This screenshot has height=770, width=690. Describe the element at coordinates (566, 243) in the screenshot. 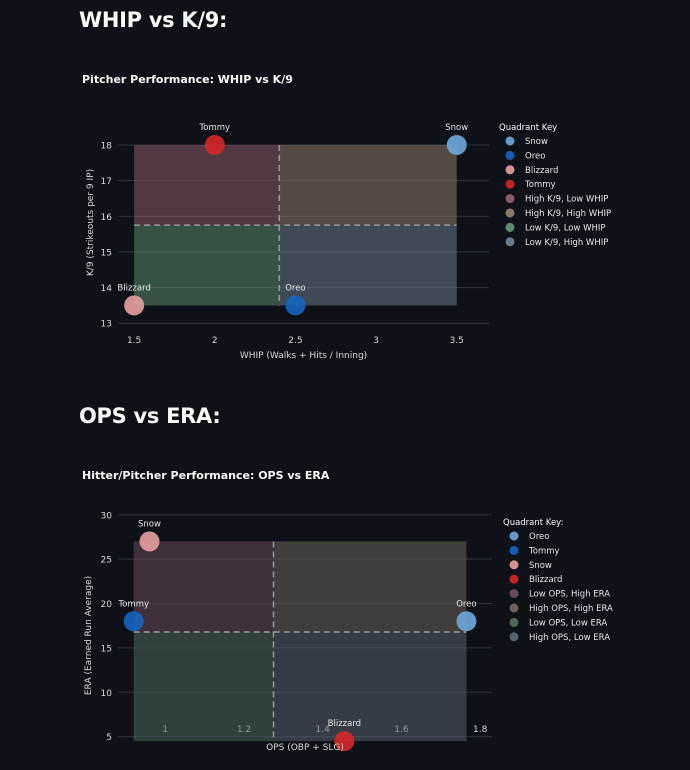

I see `legend-item-label: Low K/9, High WHIP` at that location.